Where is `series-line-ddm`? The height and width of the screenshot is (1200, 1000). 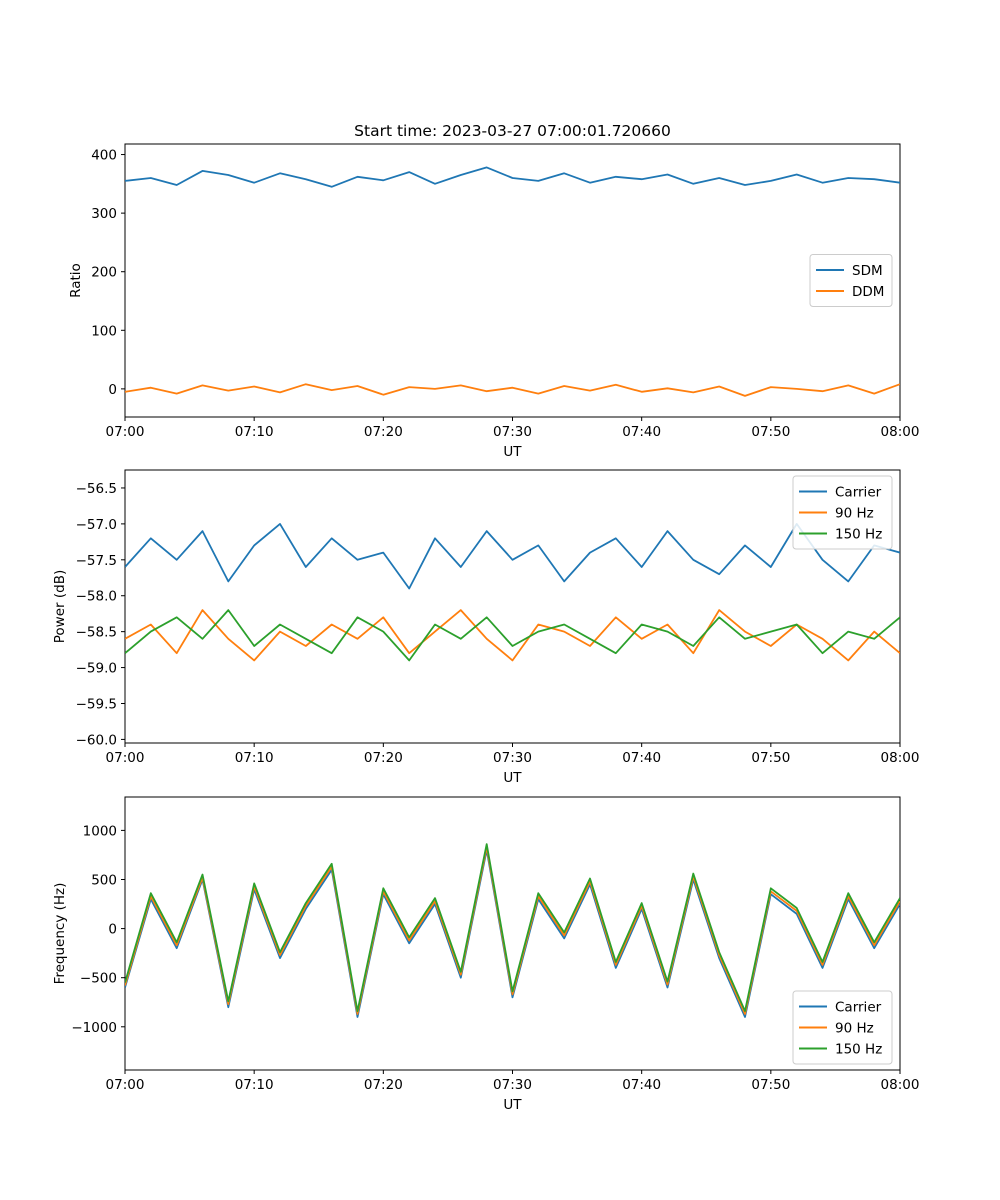 series-line-ddm is located at coordinates (512, 390).